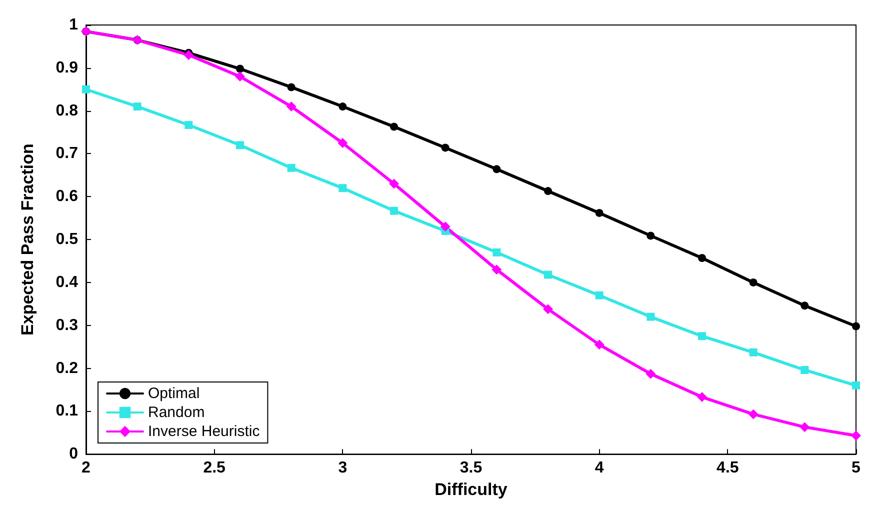 The image size is (874, 511). I want to click on x-tick-label: 2.5, so click(214, 468).